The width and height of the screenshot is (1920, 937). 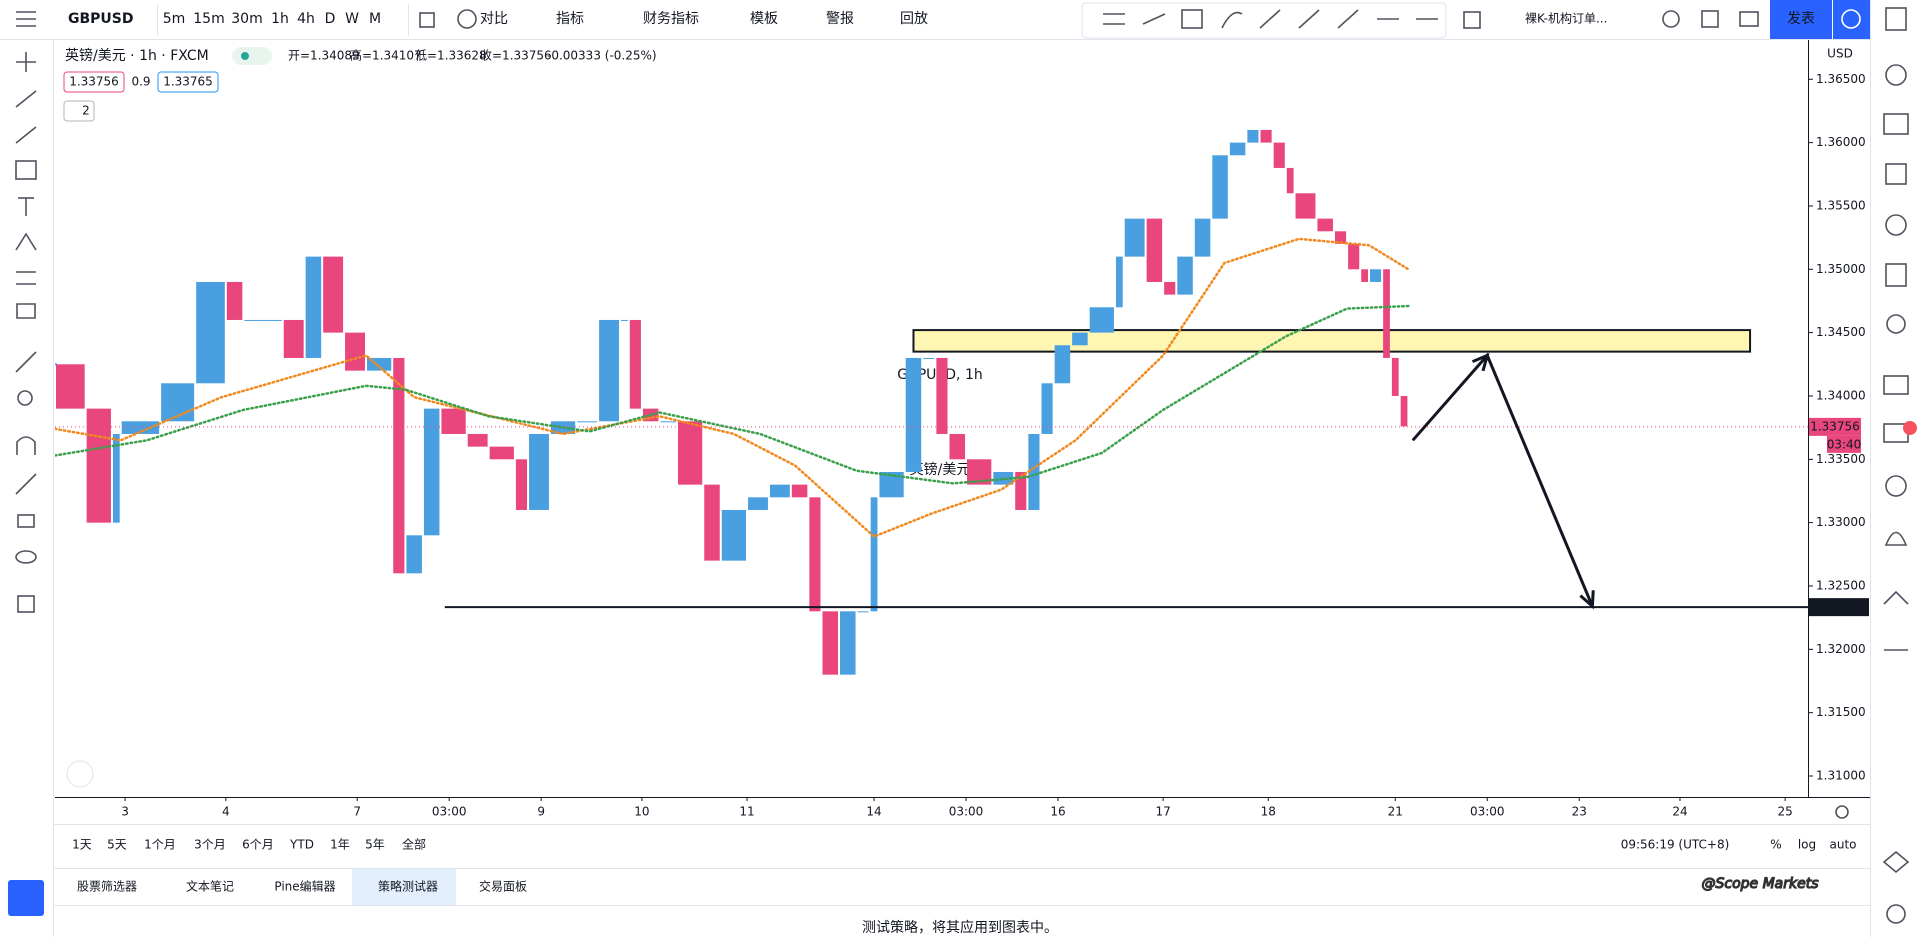 What do you see at coordinates (82, 845) in the screenshot?
I see `range-button: 1天` at bounding box center [82, 845].